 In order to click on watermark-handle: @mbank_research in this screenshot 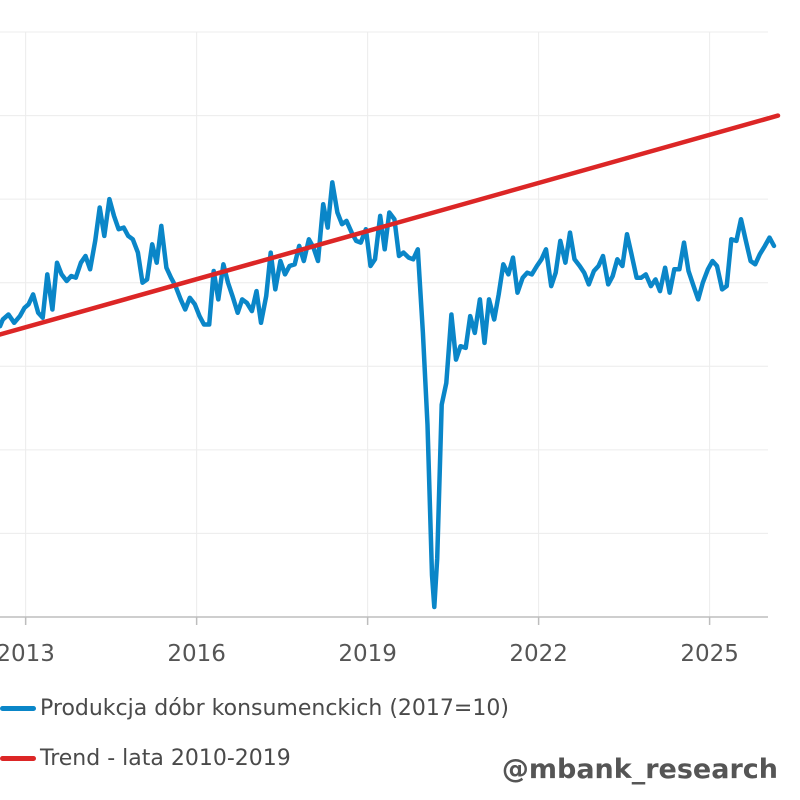, I will do `click(639, 769)`.